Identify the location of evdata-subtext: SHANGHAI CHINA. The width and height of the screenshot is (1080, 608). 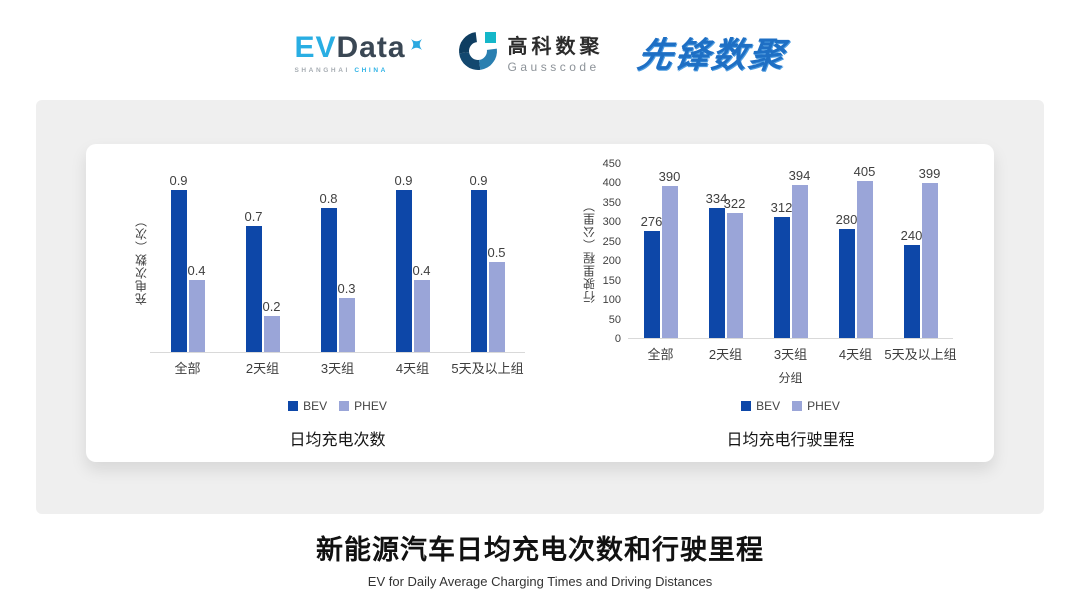
(340, 70).